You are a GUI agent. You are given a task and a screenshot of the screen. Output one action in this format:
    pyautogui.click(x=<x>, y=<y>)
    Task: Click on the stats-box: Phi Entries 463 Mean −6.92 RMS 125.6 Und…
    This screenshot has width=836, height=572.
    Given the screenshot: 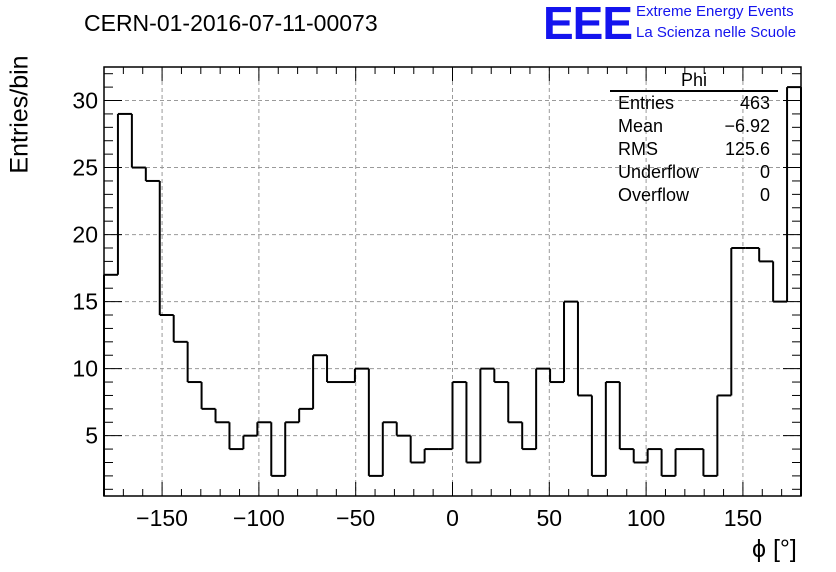 What is the action you would take?
    pyautogui.click(x=694, y=138)
    